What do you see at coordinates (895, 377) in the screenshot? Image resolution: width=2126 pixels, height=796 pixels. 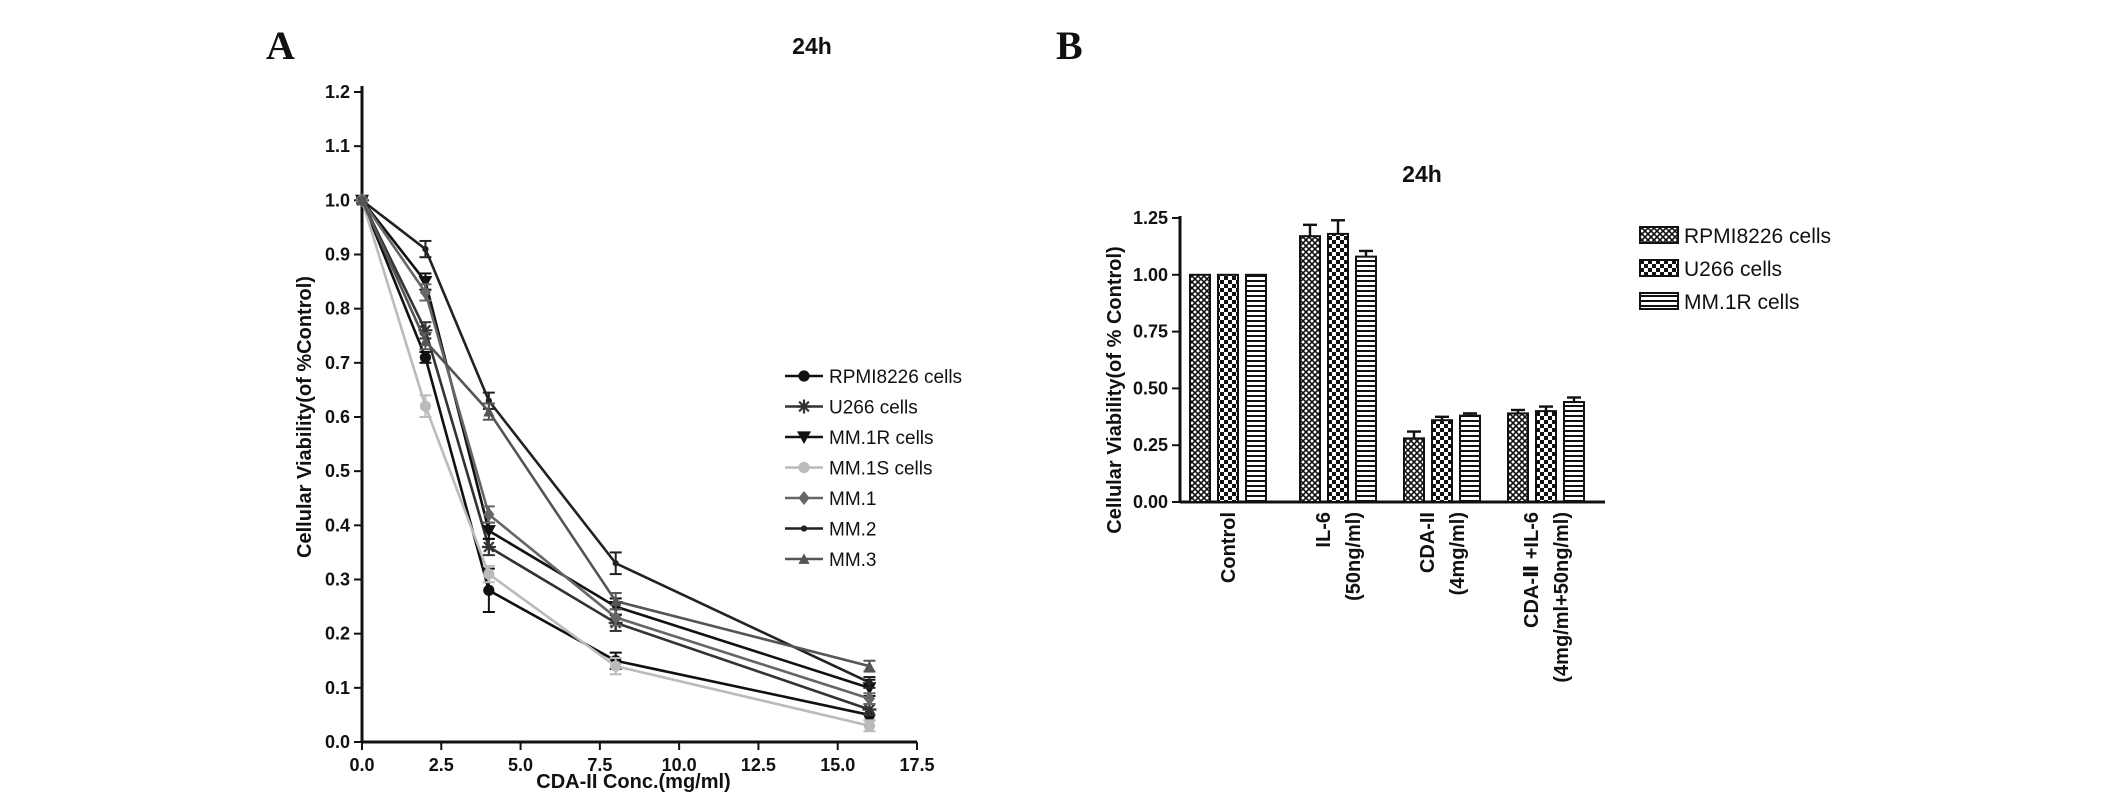 I see `legend-label: RPMI8226 cells` at bounding box center [895, 377].